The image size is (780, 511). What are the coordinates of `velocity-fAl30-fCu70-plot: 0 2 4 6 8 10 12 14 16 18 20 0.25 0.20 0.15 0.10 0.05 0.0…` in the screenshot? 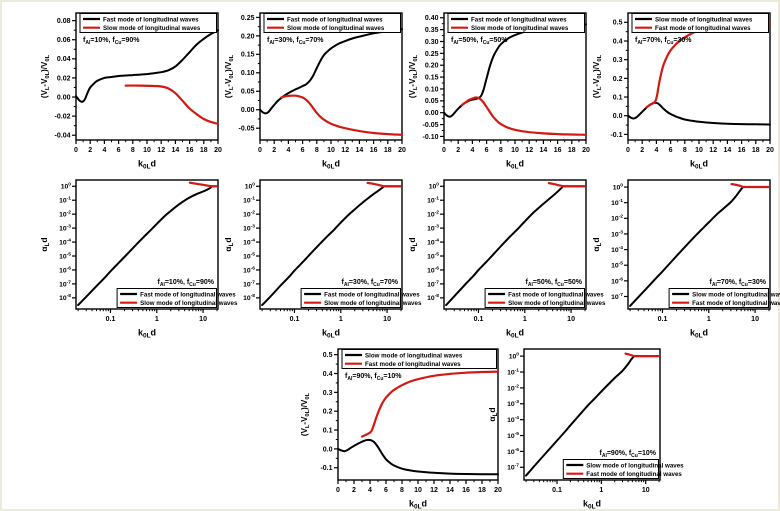 It's located at (315, 91).